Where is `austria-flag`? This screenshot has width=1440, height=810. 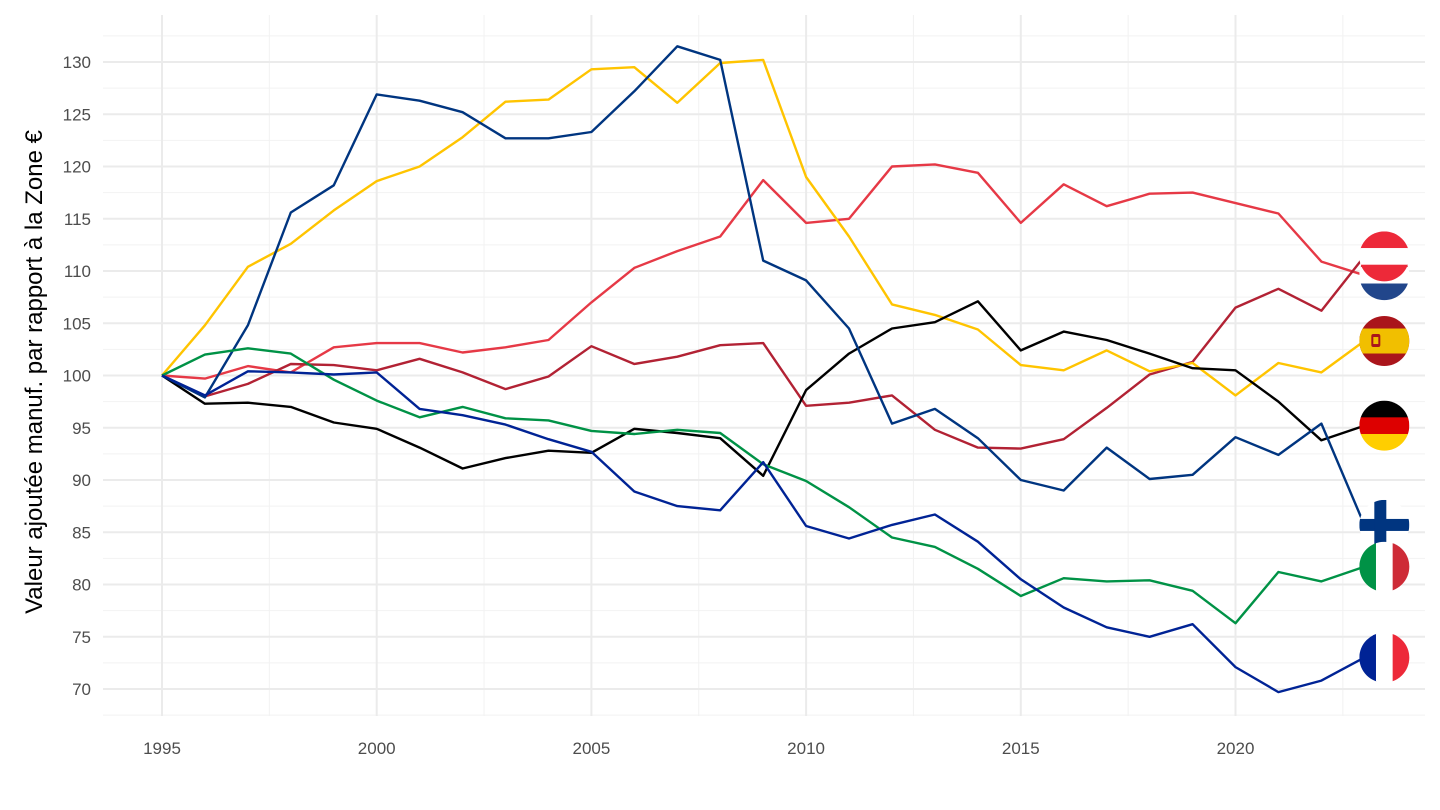
austria-flag is located at coordinates (1384, 256).